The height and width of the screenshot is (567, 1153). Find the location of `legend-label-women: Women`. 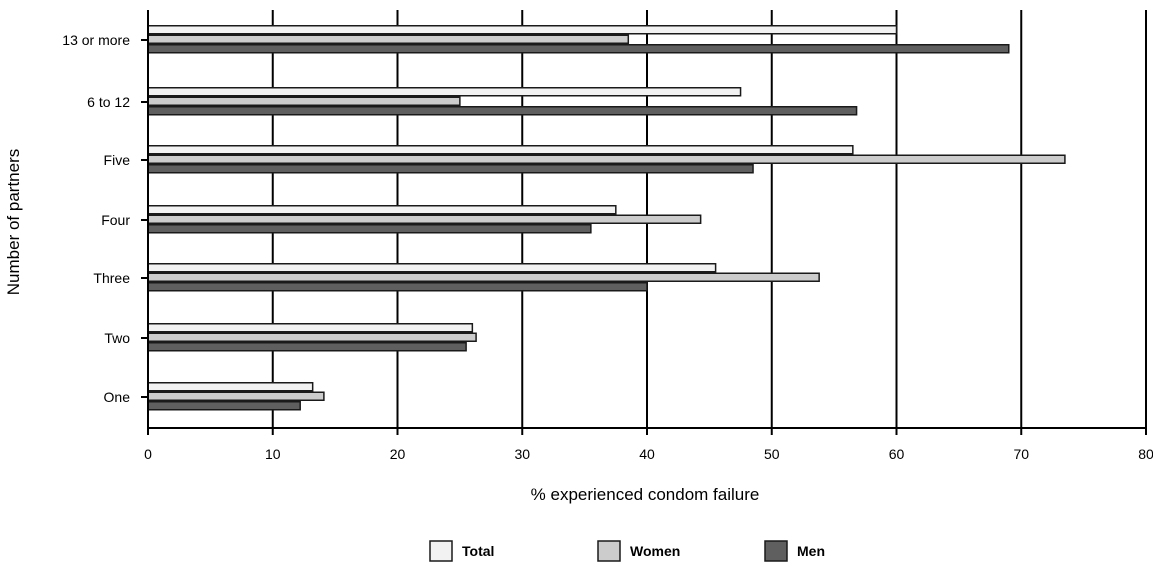

legend-label-women: Women is located at coordinates (655, 551).